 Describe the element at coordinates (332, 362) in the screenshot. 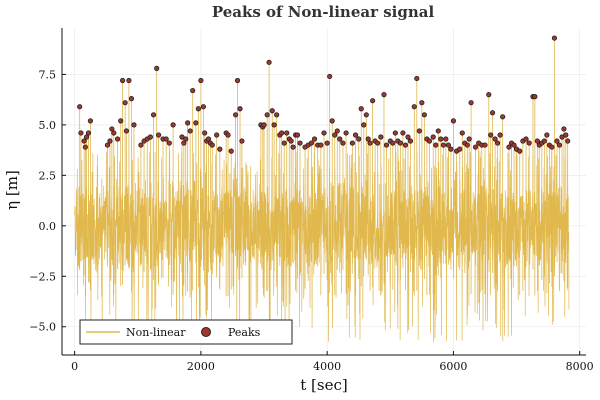

I see `x-ticks: 0 2000 4000 6000 8000` at that location.